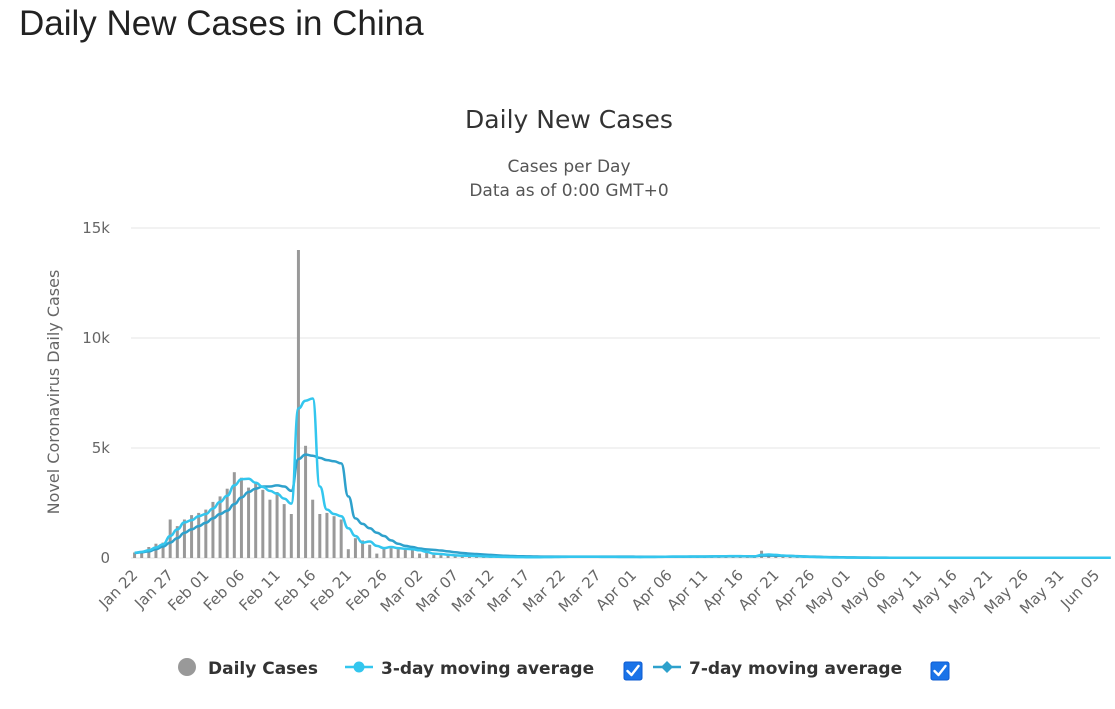 The height and width of the screenshot is (709, 1115). Describe the element at coordinates (101, 448) in the screenshot. I see `y-tick-label: 5k` at that location.